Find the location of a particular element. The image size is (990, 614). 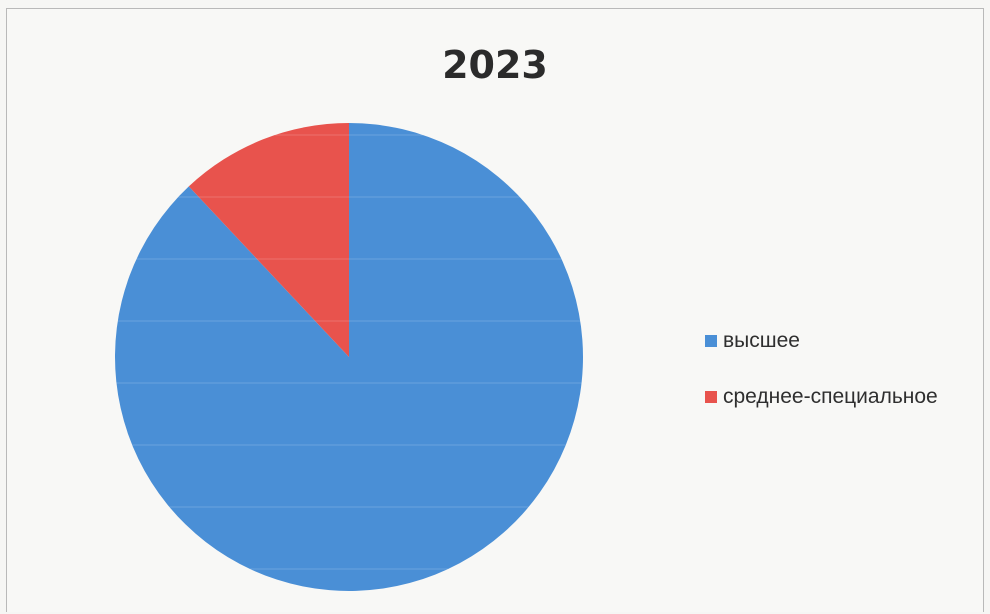

legend-swatch-srednee-specialnoe is located at coordinates (711, 397).